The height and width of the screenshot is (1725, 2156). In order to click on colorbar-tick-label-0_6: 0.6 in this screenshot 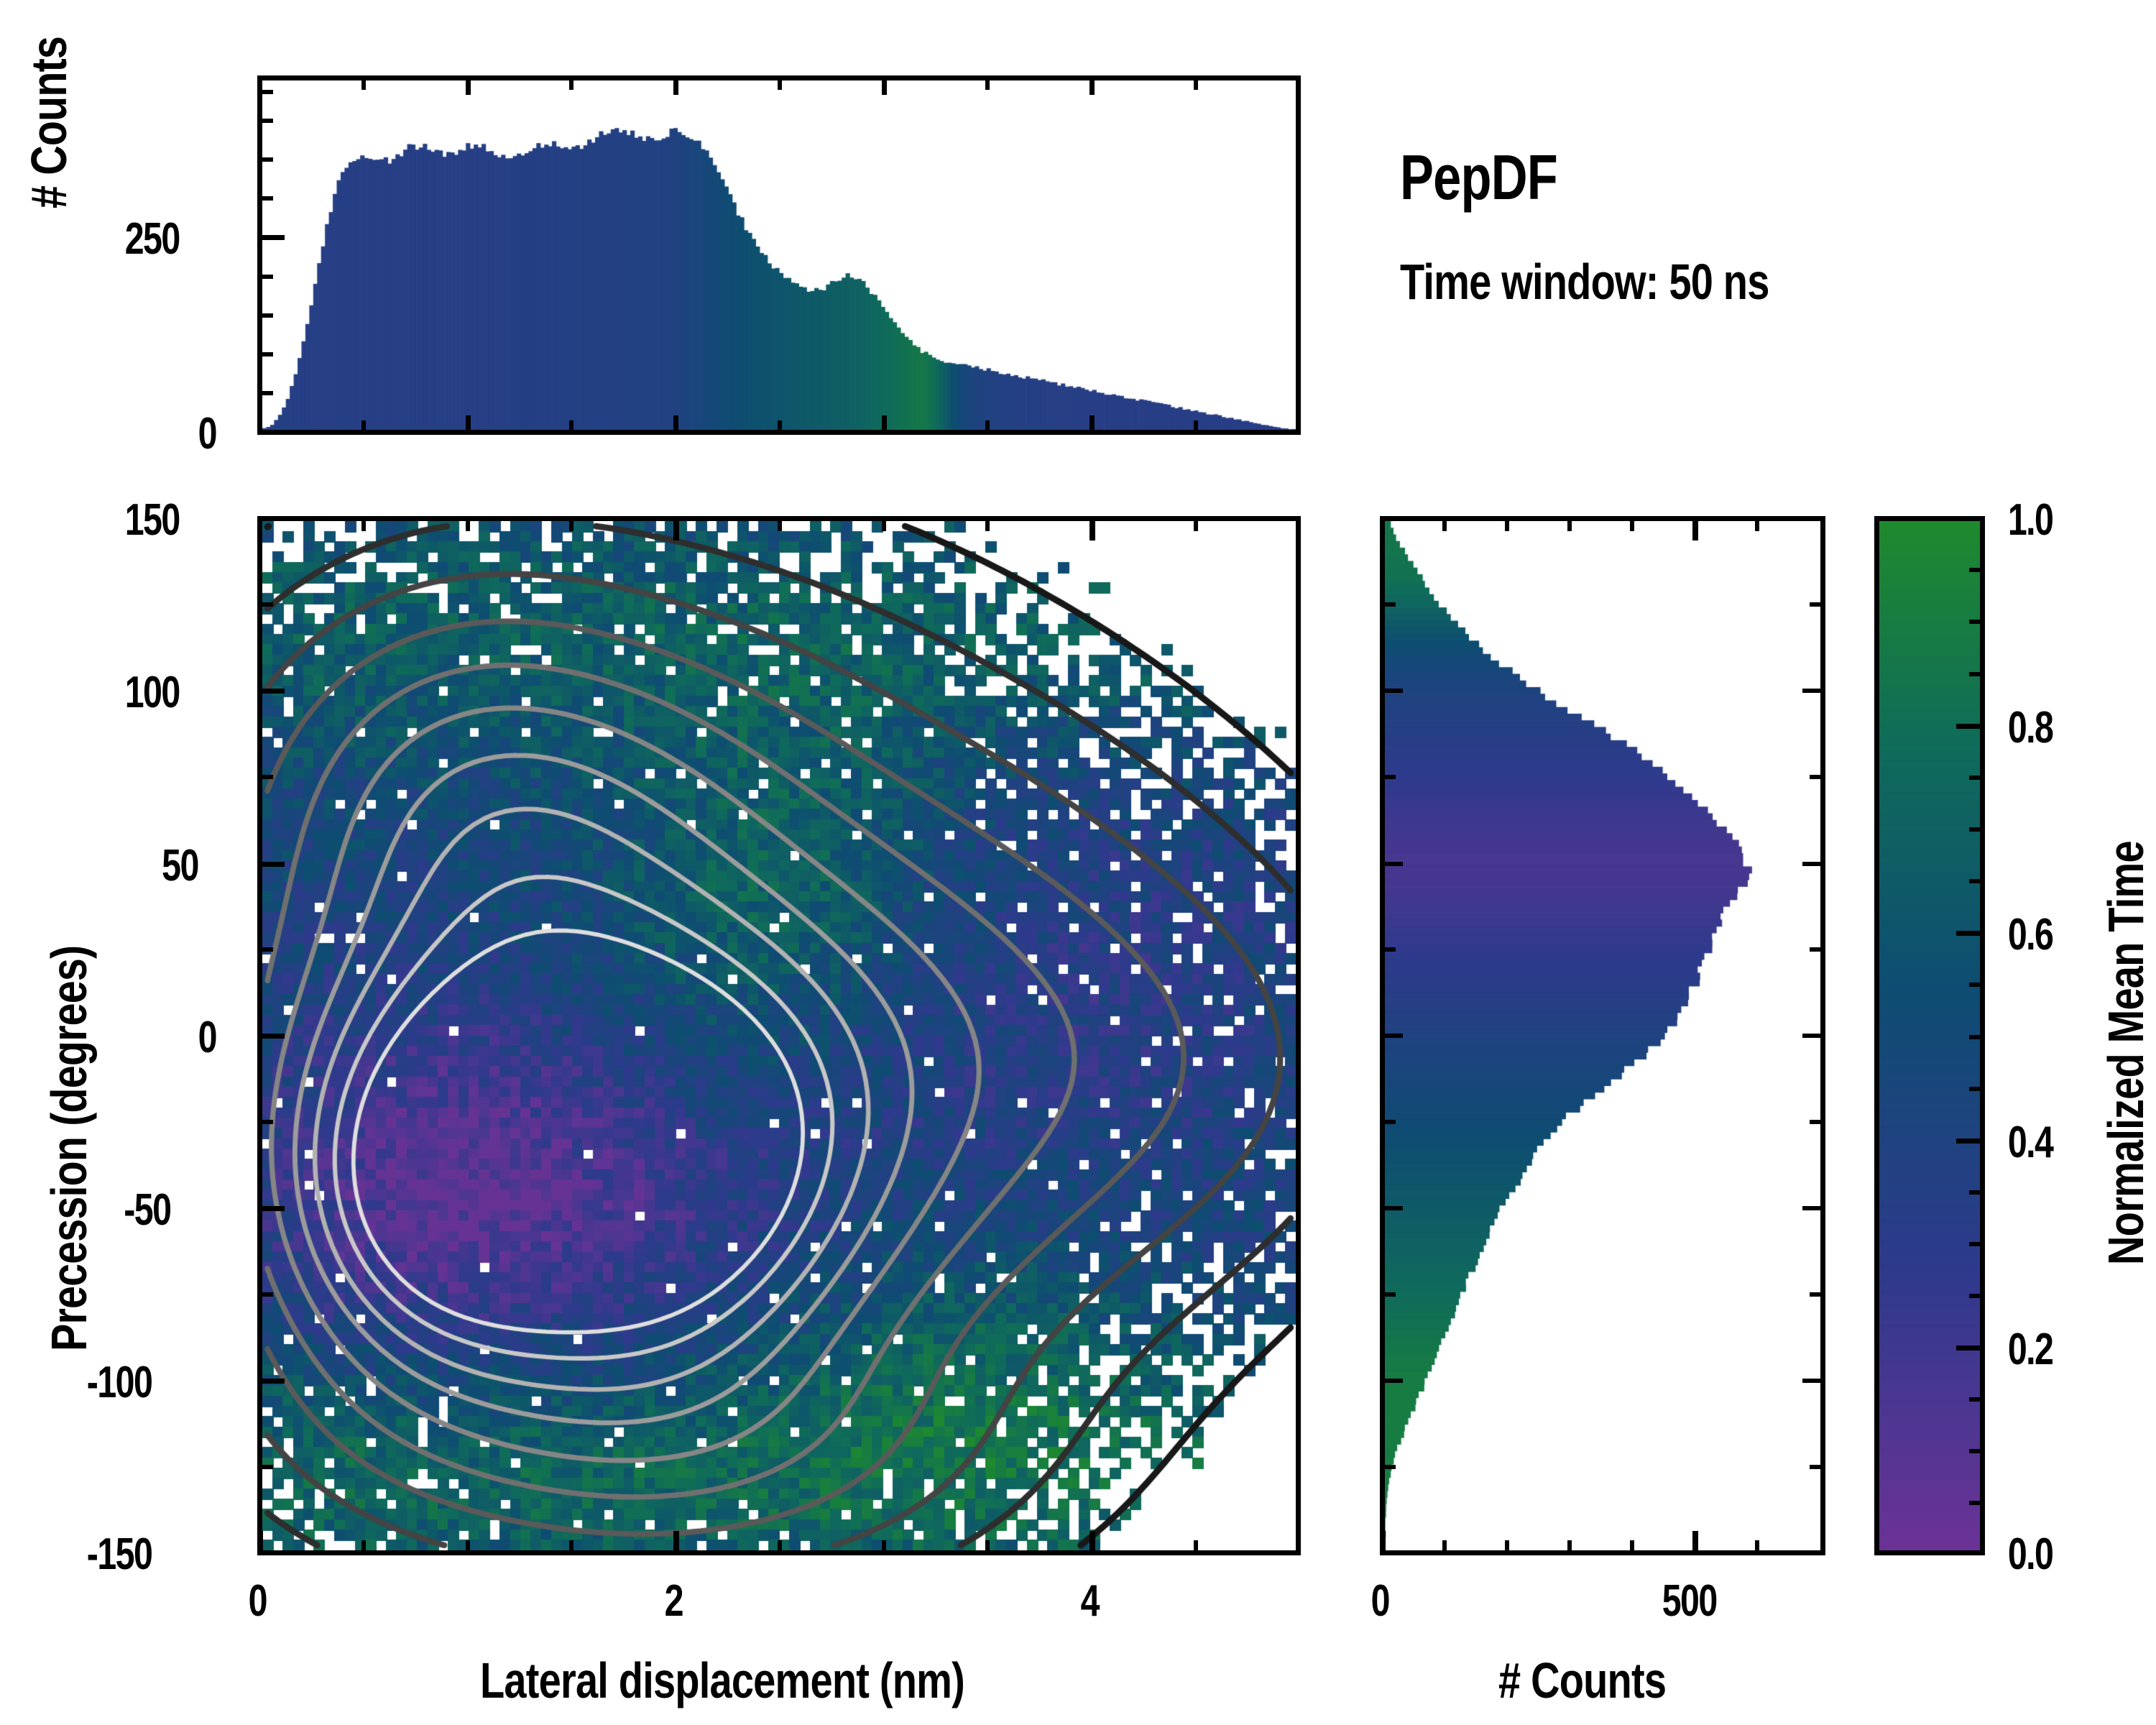, I will do `click(2031, 935)`.